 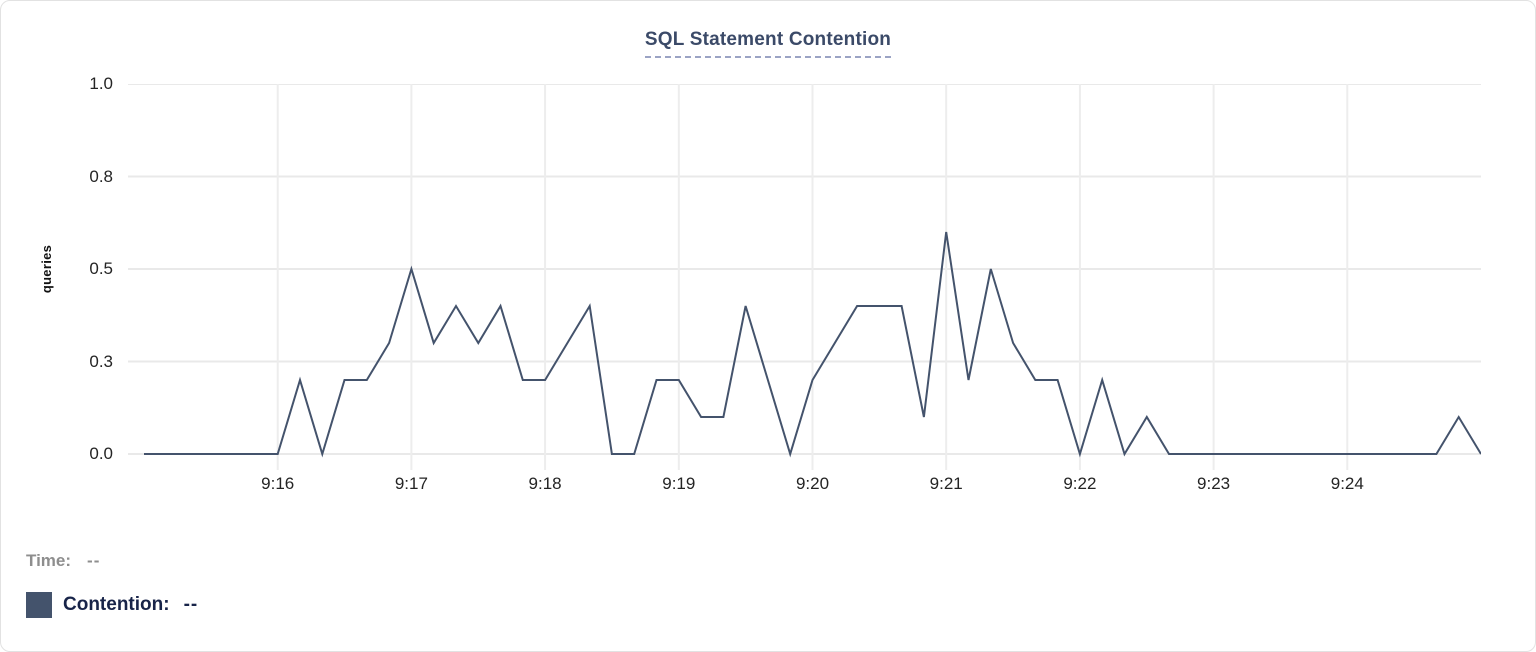 I want to click on x-tick-label: 9:16, so click(x=278, y=483).